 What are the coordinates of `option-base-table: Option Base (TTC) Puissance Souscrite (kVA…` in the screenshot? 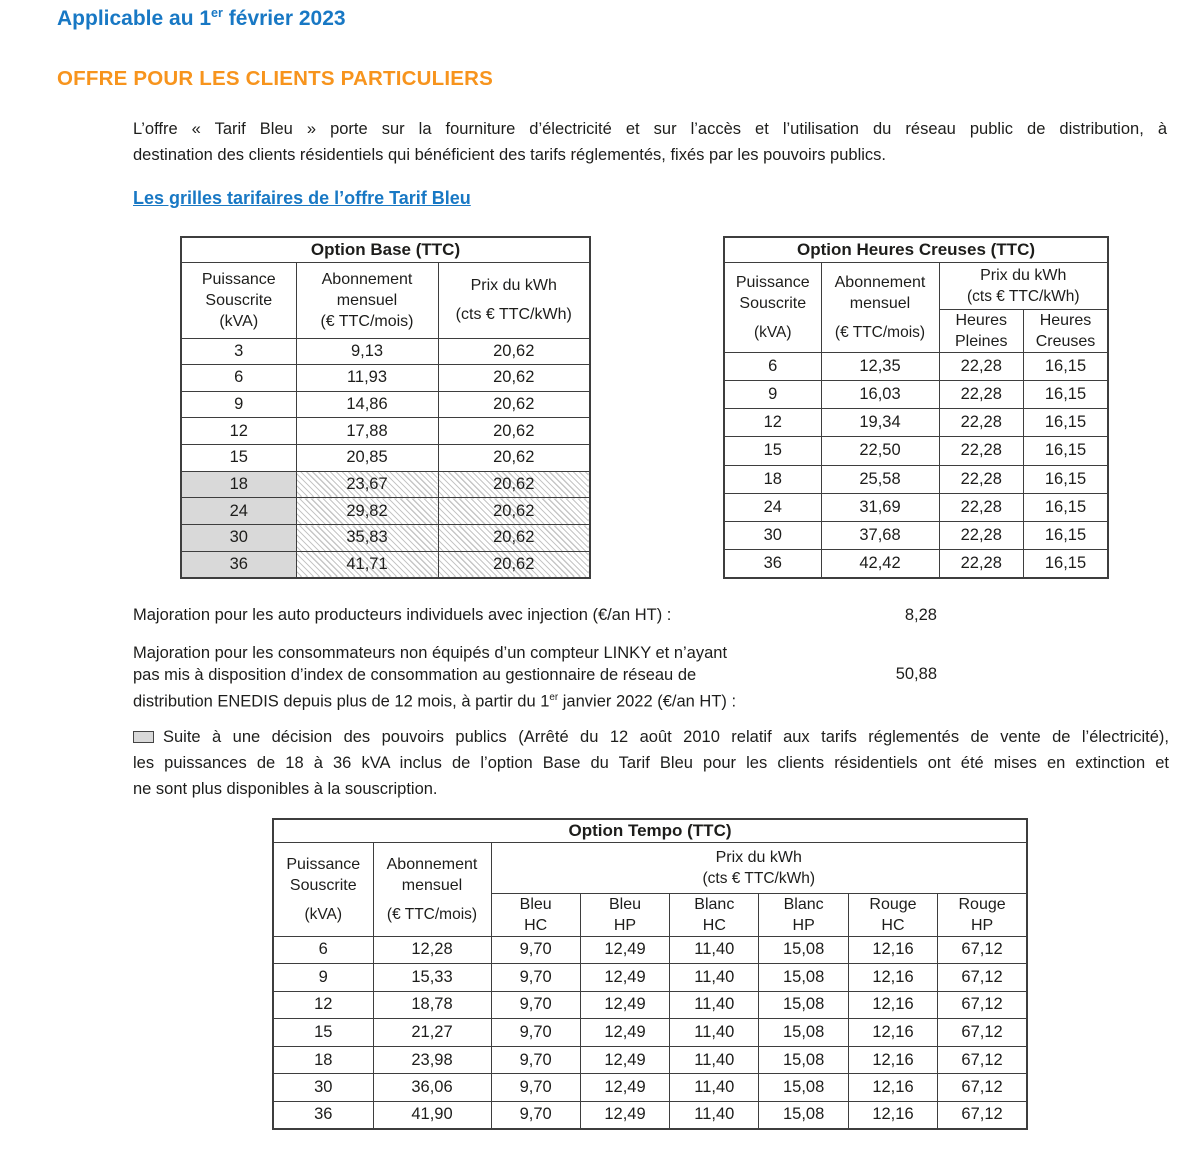 It's located at (385, 407).